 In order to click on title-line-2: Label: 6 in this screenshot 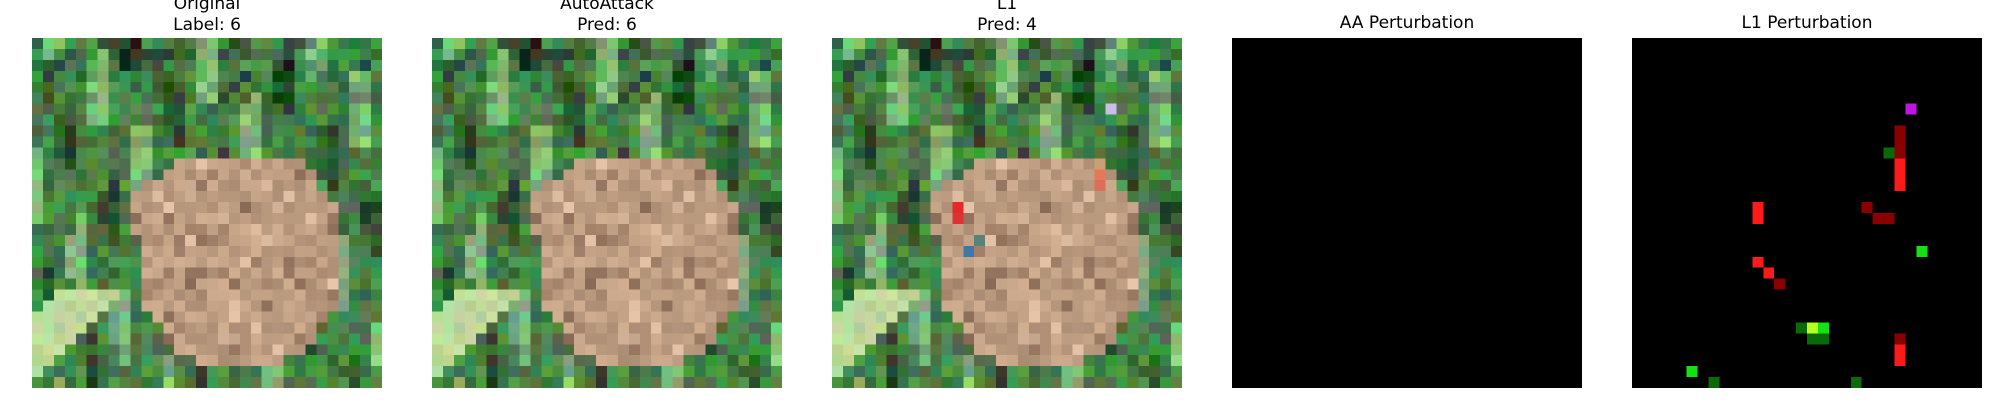, I will do `click(207, 25)`.